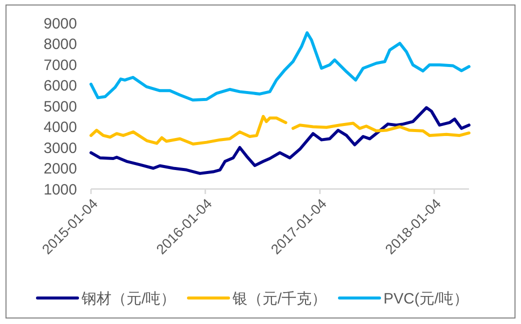  What do you see at coordinates (60, 189) in the screenshot?
I see `y-tick-label: 1000` at bounding box center [60, 189].